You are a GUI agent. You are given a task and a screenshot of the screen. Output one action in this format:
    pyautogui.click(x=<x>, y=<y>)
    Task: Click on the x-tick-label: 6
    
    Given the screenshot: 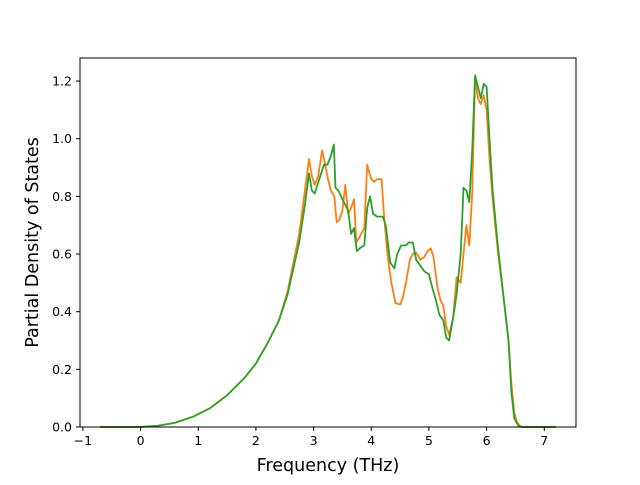 What is the action you would take?
    pyautogui.click(x=487, y=440)
    